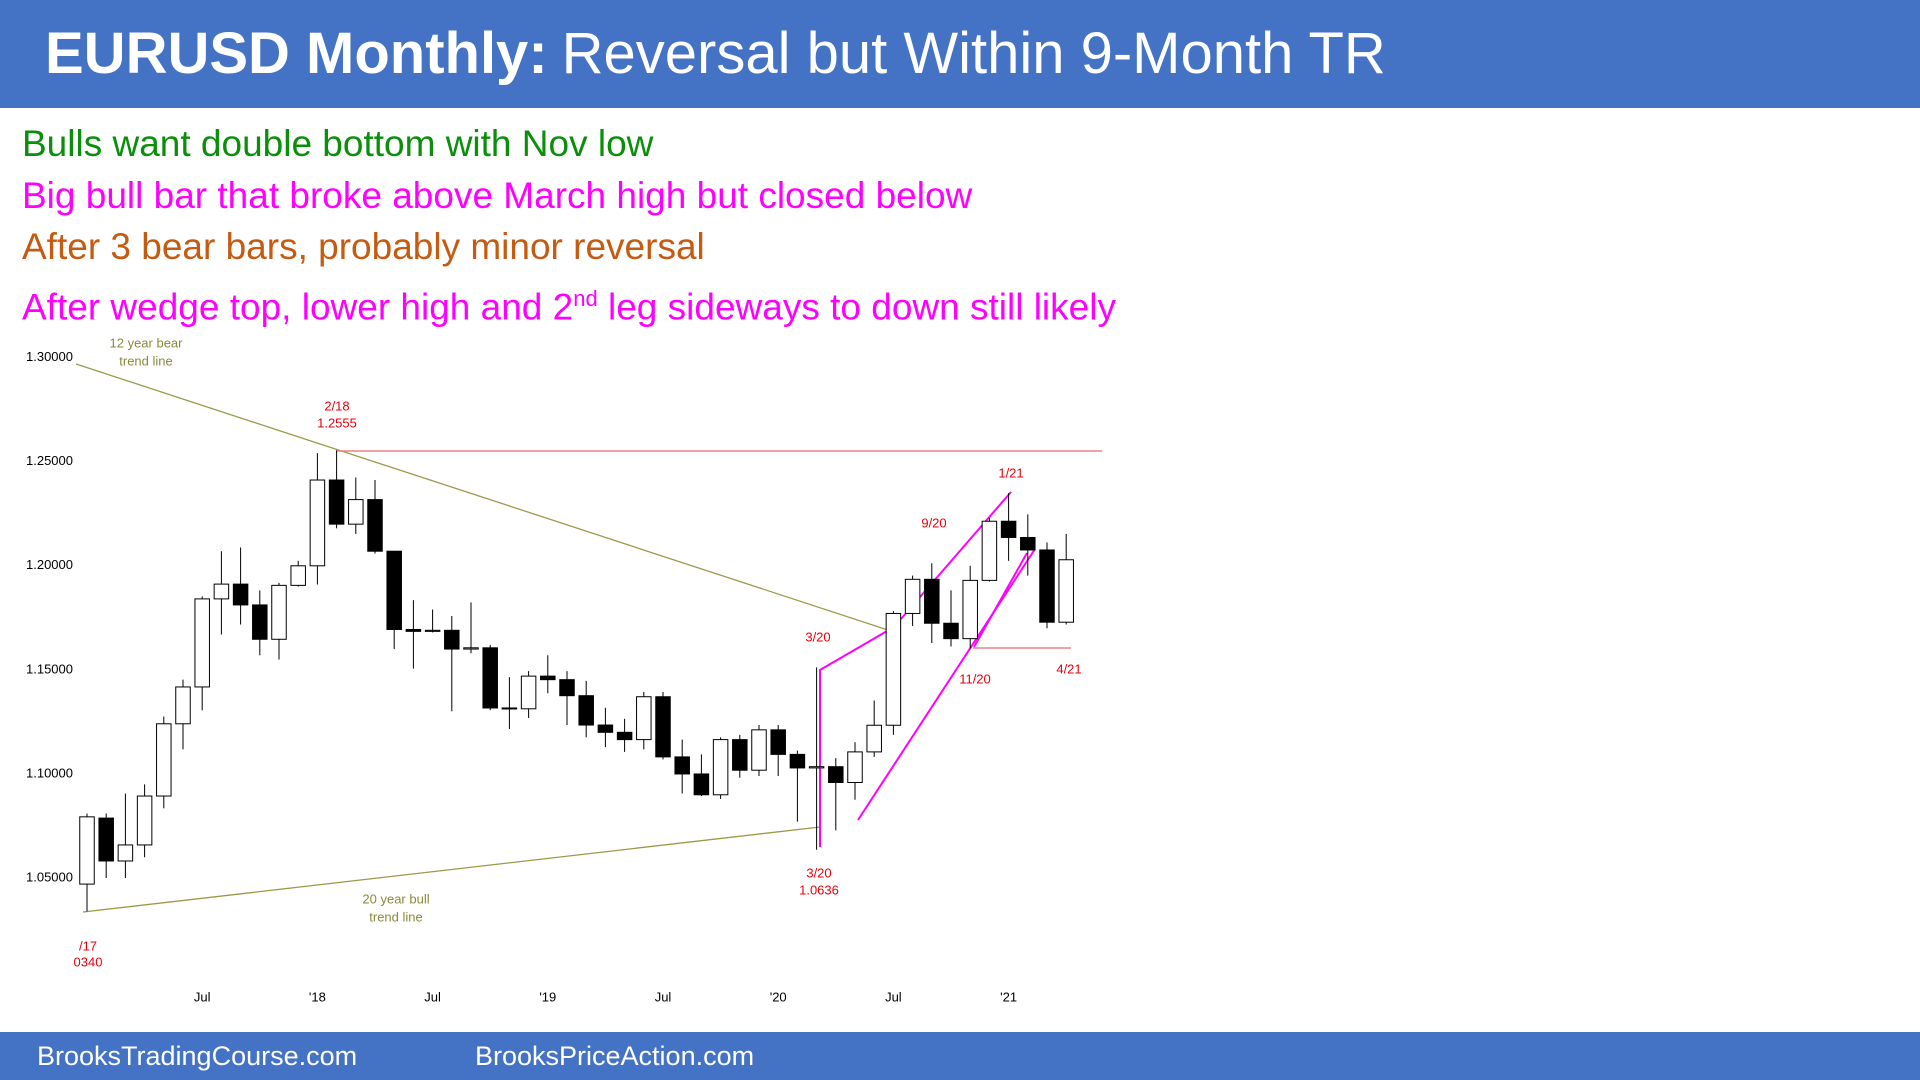 Image resolution: width=1920 pixels, height=1080 pixels. What do you see at coordinates (615, 1056) in the screenshot?
I see `footer-link: BrooksPriceAction.com` at bounding box center [615, 1056].